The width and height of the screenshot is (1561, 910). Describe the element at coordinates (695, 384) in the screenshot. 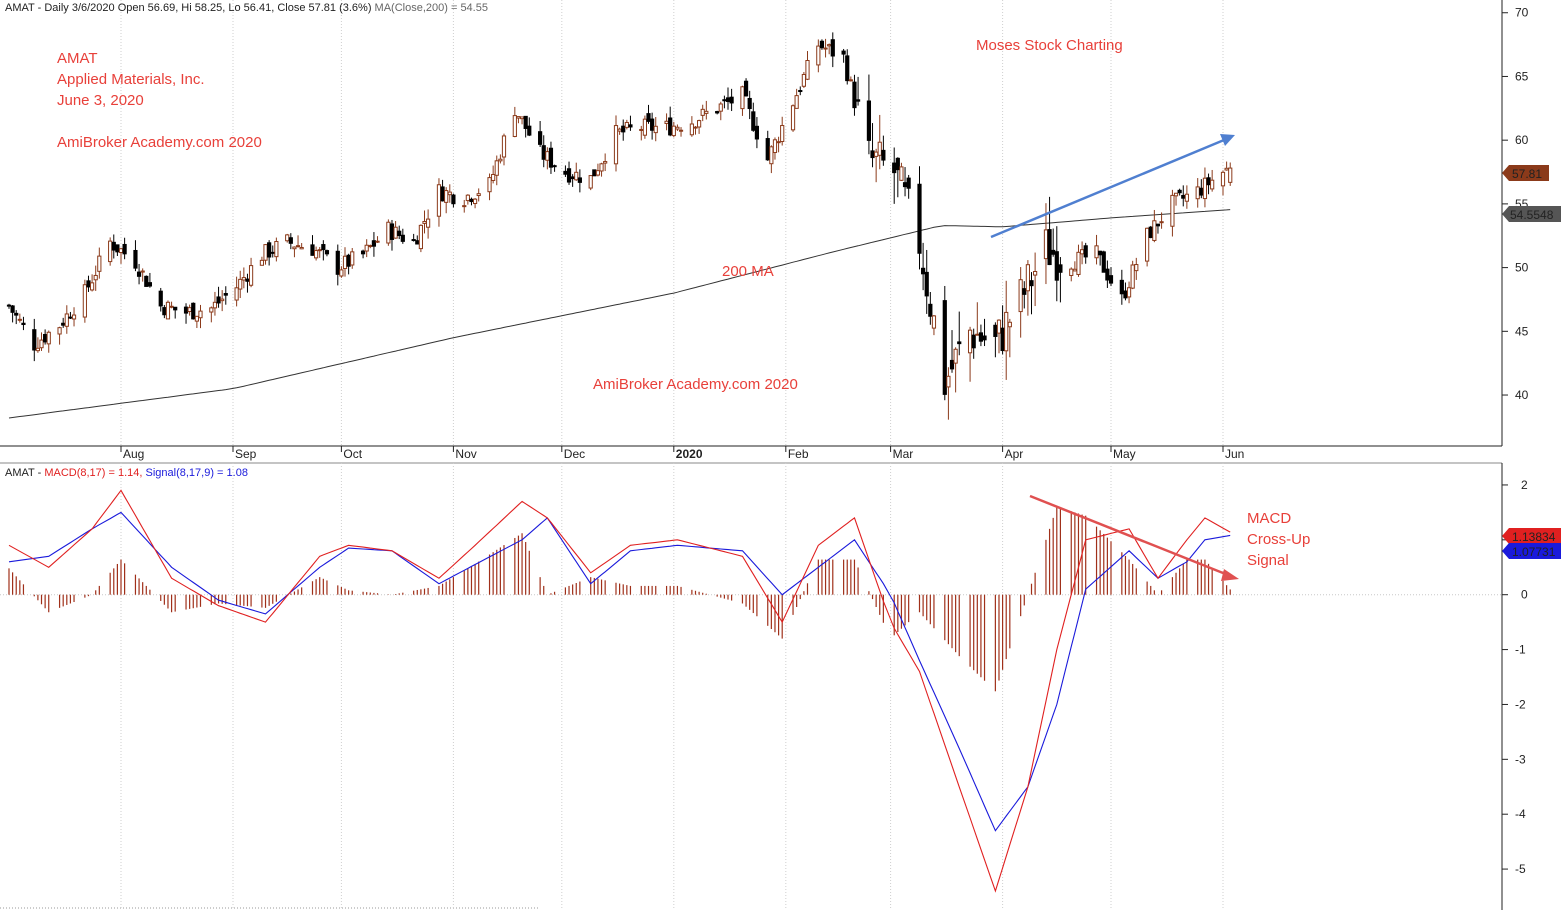

I see `annotation-watermark-bottom: AmiBroker Academy.com 2020` at that location.